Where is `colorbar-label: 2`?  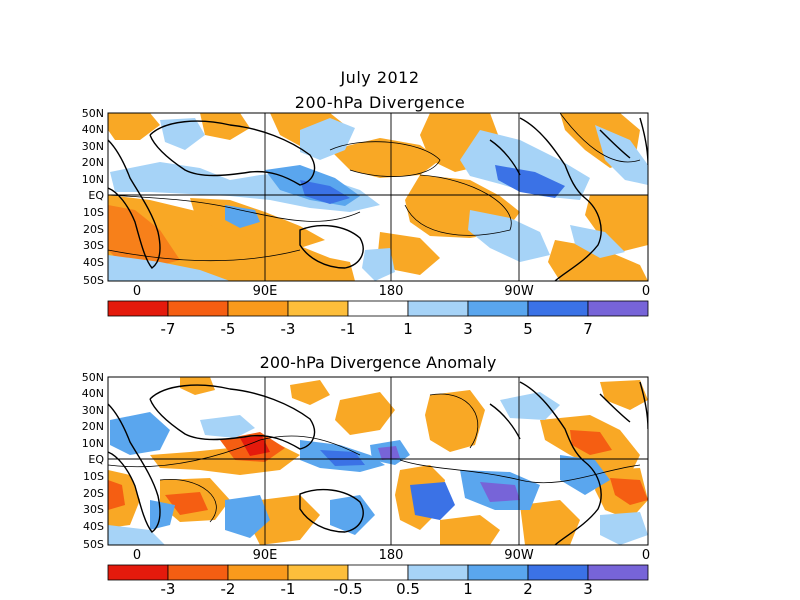
colorbar-label: 2 is located at coordinates (528, 589).